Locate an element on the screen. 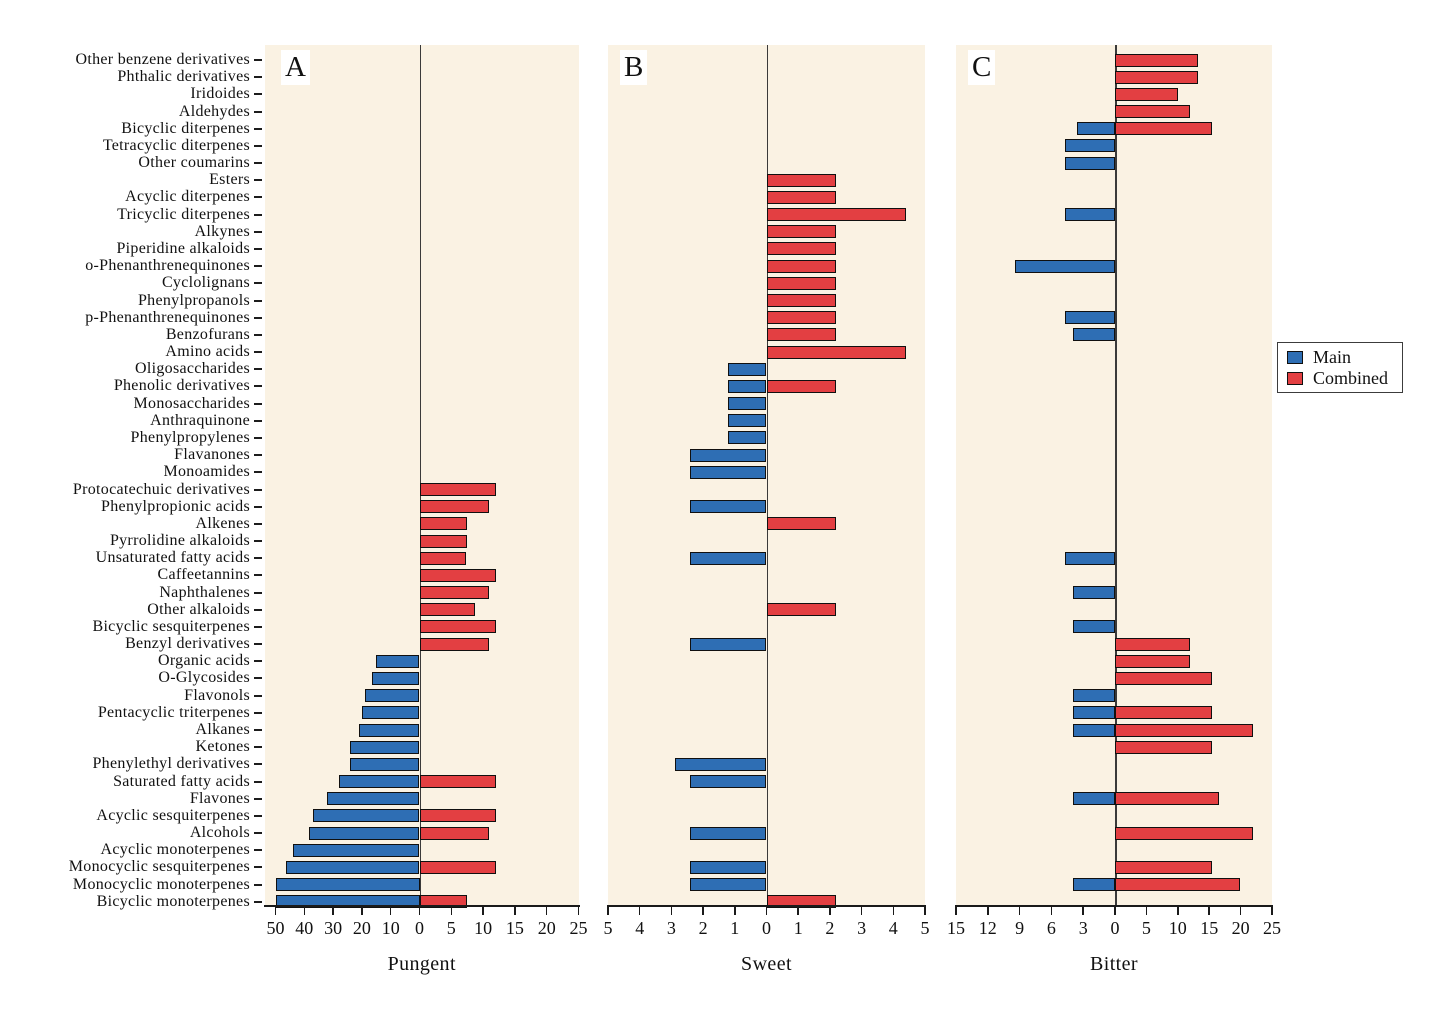  zero-axis-line is located at coordinates (1116, 475).